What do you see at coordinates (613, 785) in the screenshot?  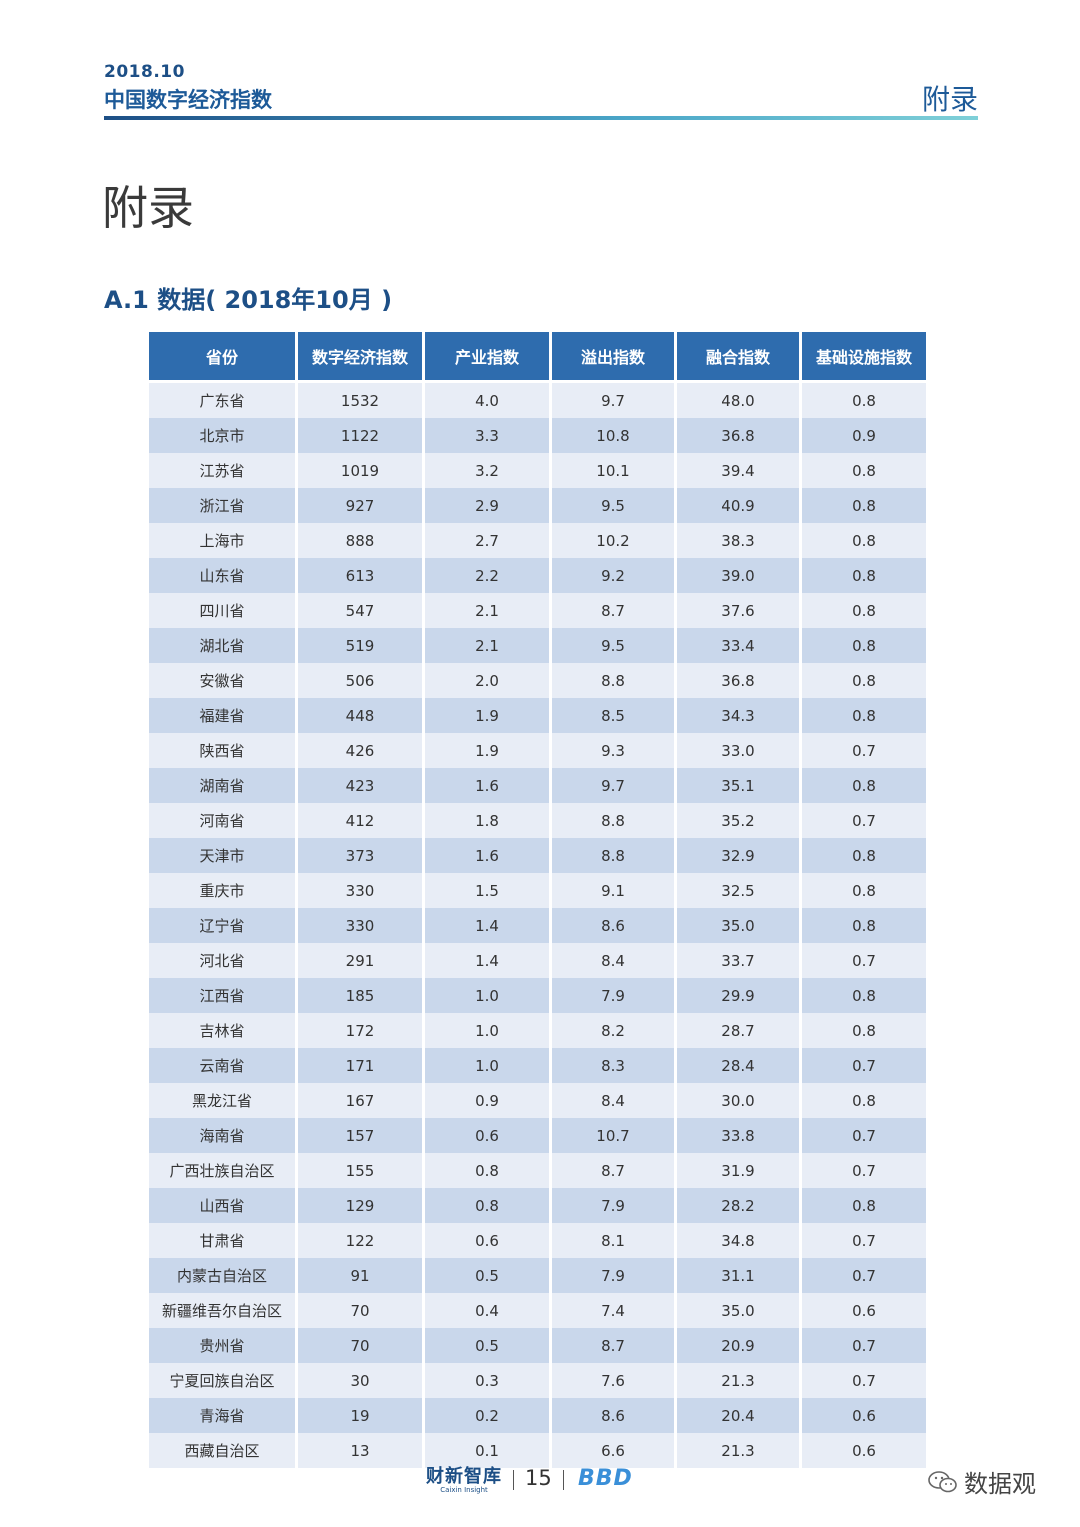 I see `cell-spillover-index: 9.7` at bounding box center [613, 785].